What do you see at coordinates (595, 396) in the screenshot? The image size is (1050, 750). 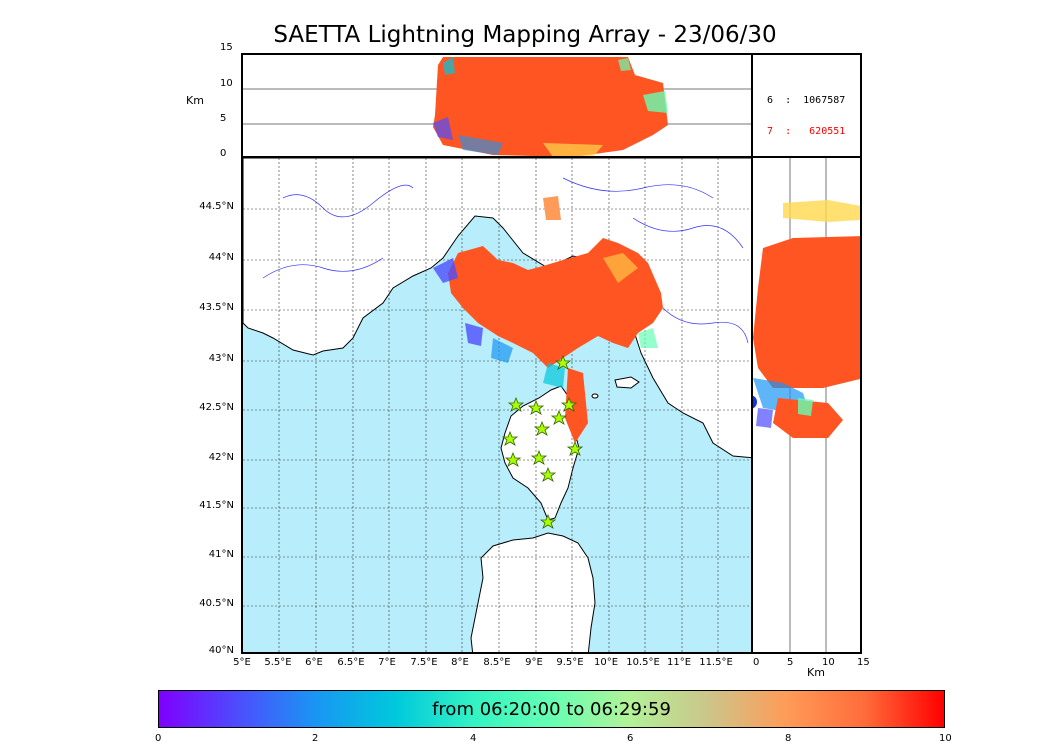 I see `capraia-island` at bounding box center [595, 396].